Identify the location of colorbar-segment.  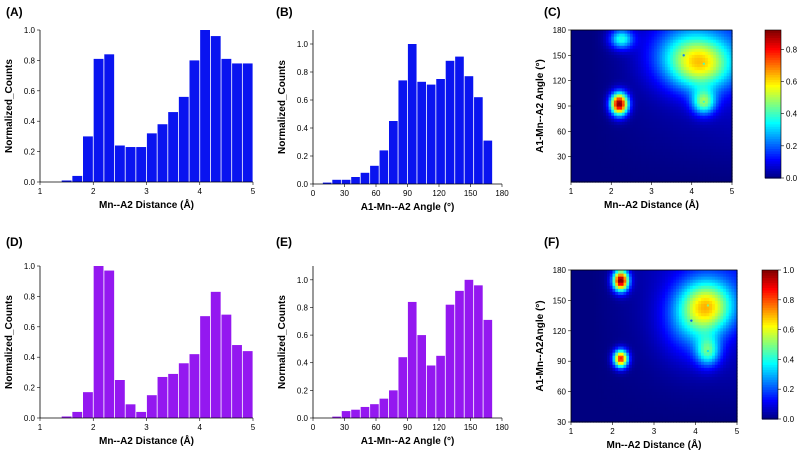
(773, 93).